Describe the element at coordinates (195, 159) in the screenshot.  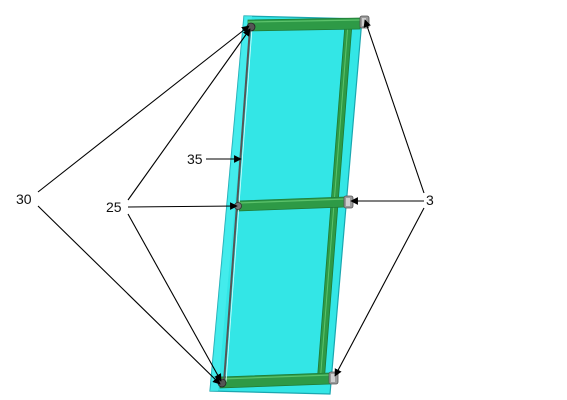
I see `label-35: 35` at that location.